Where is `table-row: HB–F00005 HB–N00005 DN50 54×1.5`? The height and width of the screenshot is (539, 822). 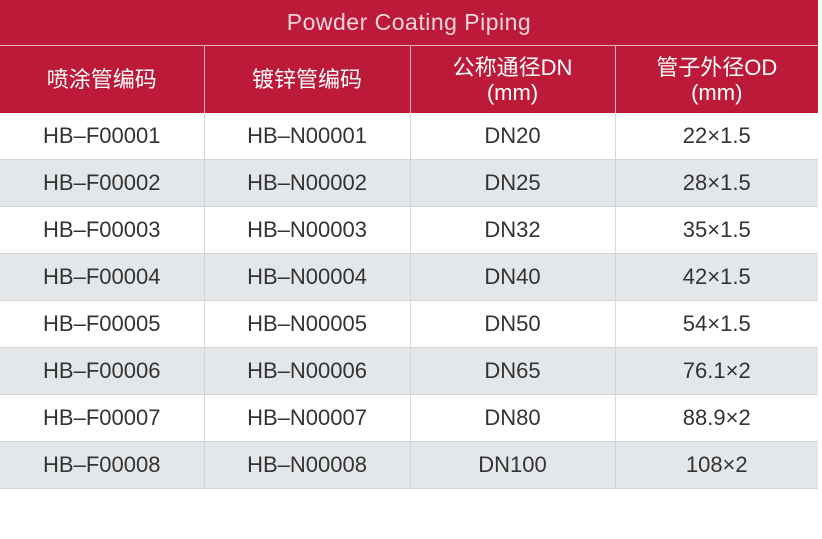
table-row: HB–F00005 HB–N00005 DN50 54×1.5 is located at coordinates (409, 324).